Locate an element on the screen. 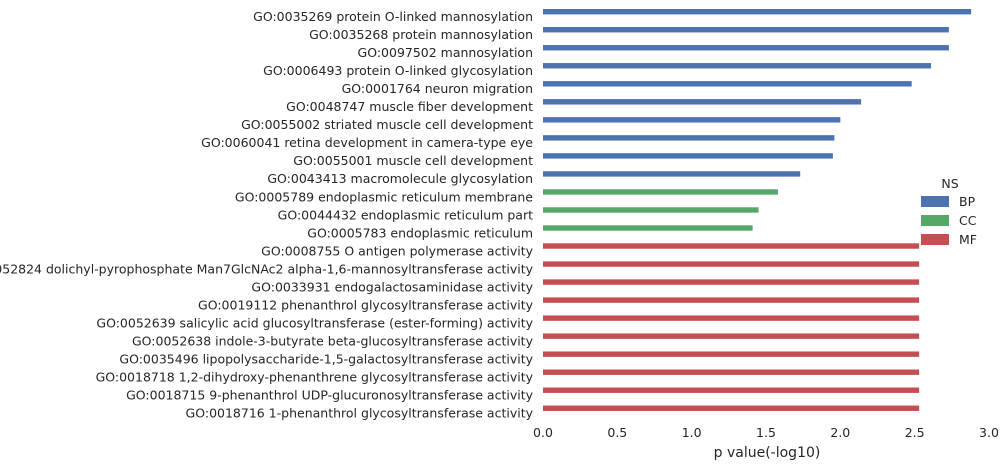  x-tick-label: 2.0 is located at coordinates (840, 432).